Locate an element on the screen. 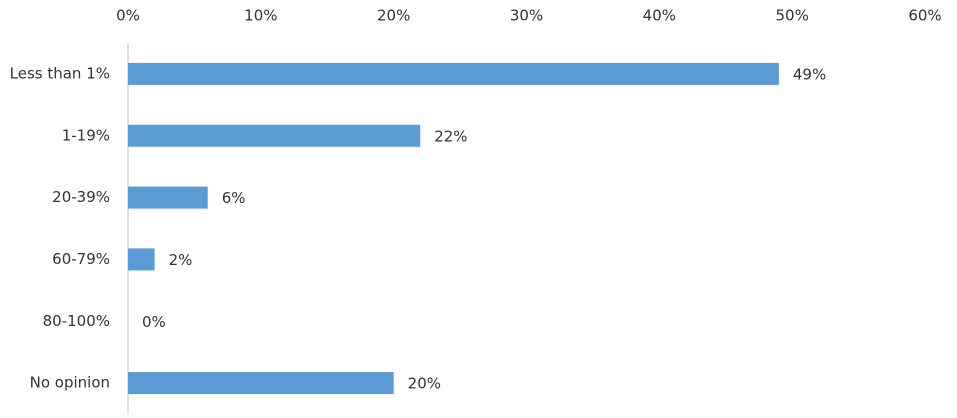 The image size is (957, 418). y-tick-label: 1-19% is located at coordinates (86, 135).